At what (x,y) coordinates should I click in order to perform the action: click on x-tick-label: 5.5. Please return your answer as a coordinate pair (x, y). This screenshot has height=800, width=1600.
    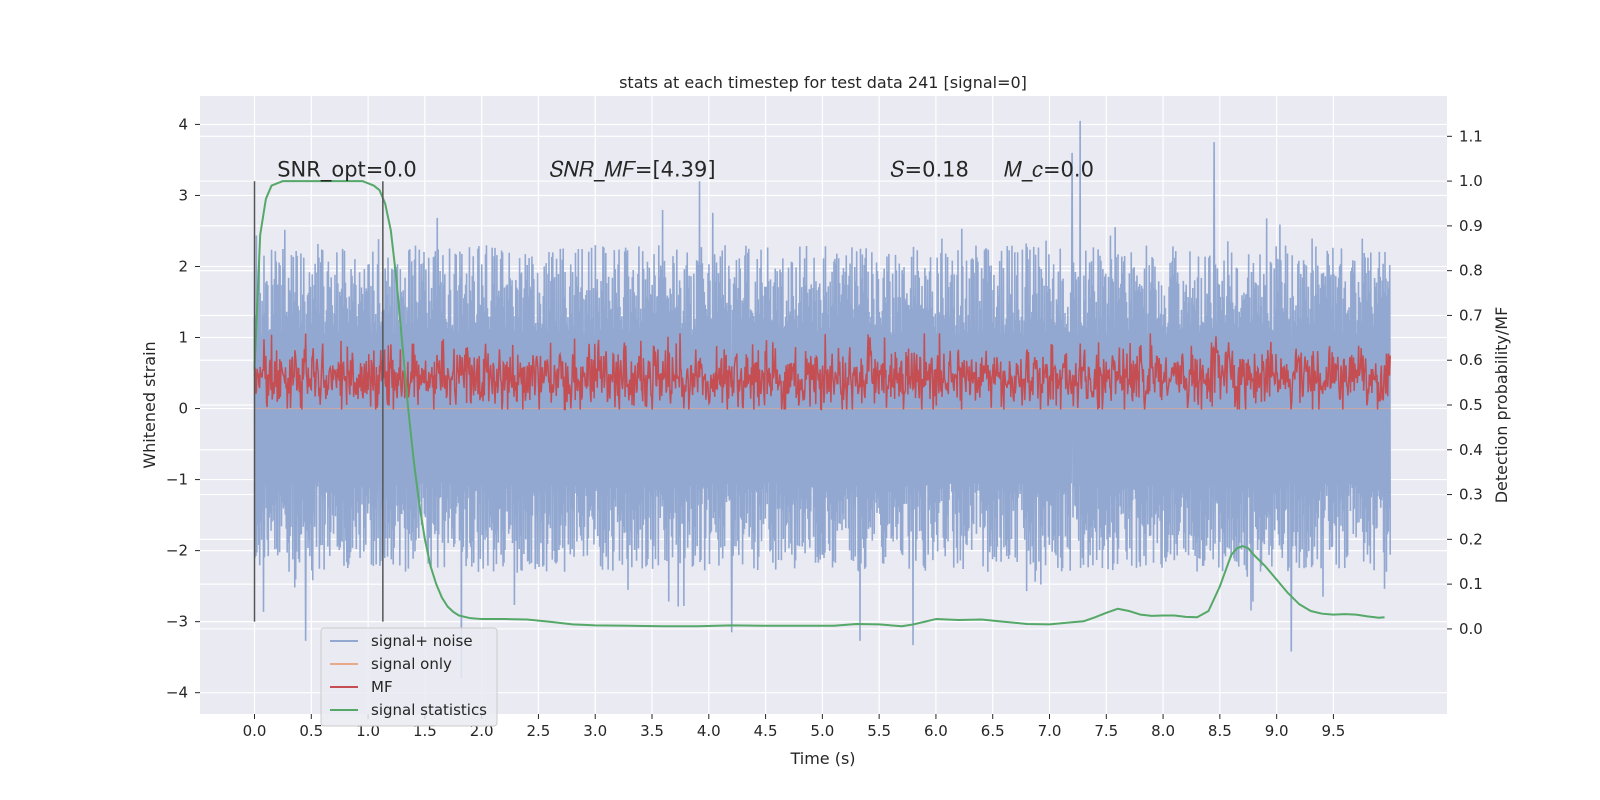
    Looking at the image, I should click on (879, 731).